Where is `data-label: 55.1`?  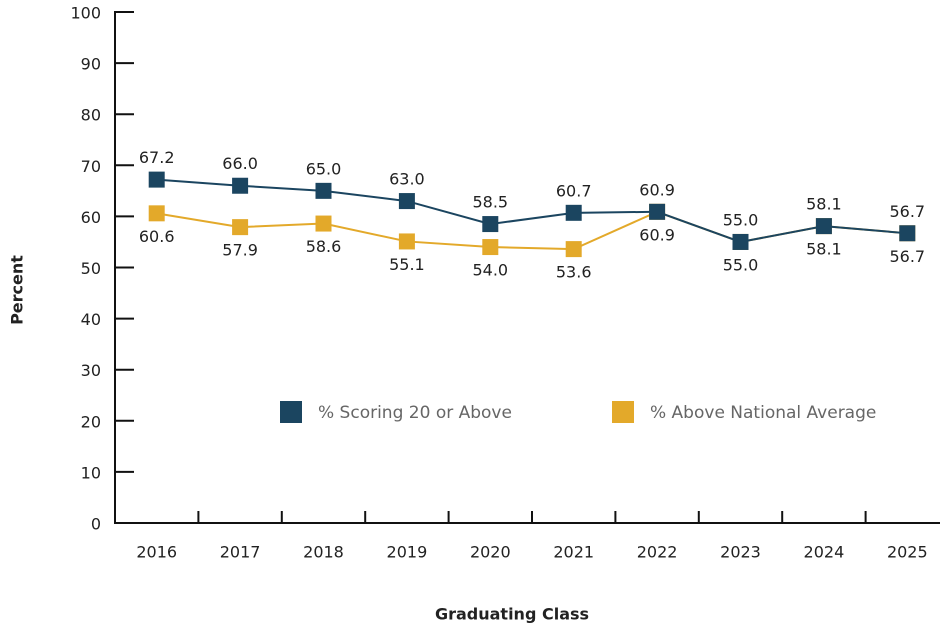 data-label: 55.1 is located at coordinates (407, 264).